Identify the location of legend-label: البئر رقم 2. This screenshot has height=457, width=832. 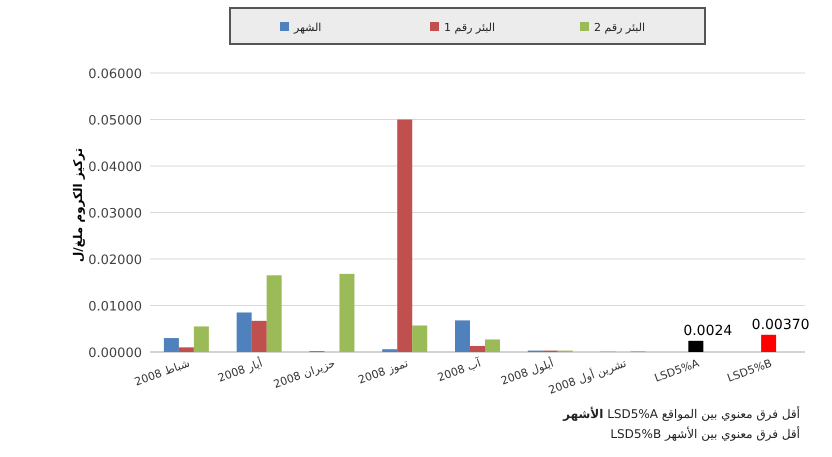
(619, 27).